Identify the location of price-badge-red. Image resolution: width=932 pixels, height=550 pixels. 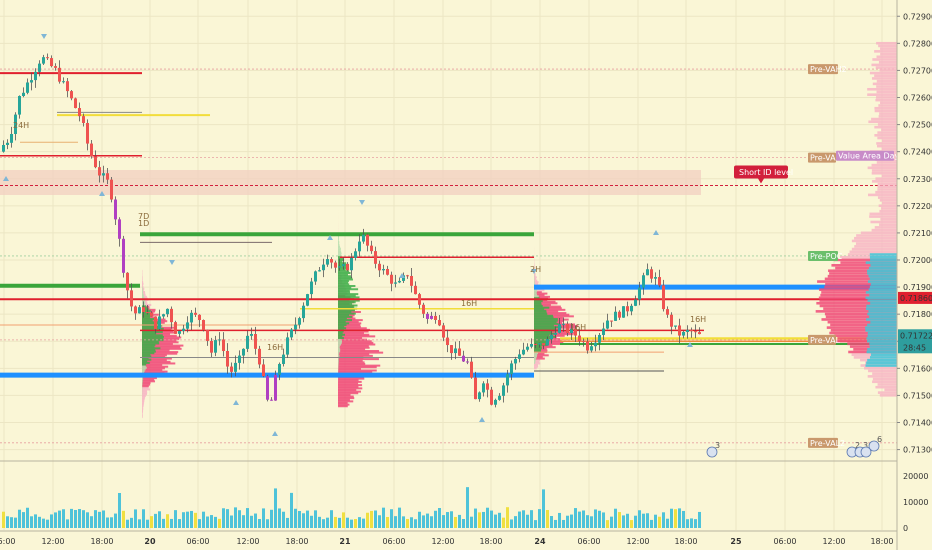
(915, 297).